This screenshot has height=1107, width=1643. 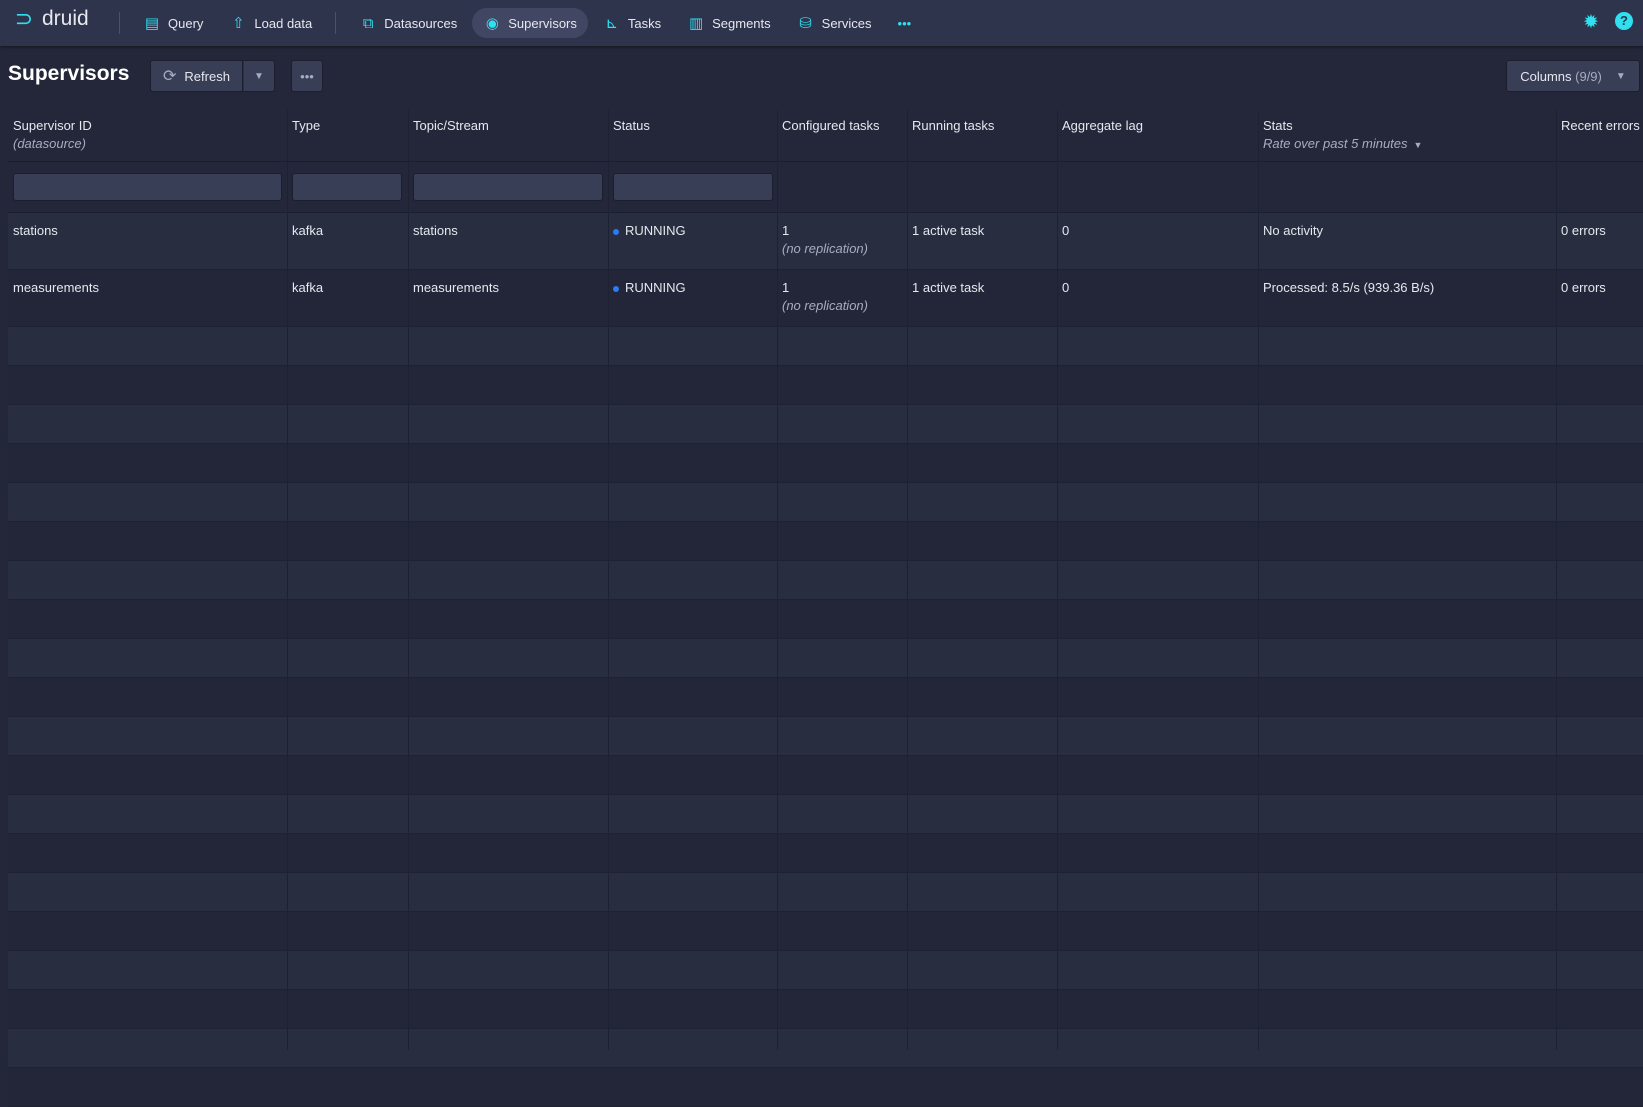 What do you see at coordinates (631, 125) in the screenshot?
I see `header-label: Status` at bounding box center [631, 125].